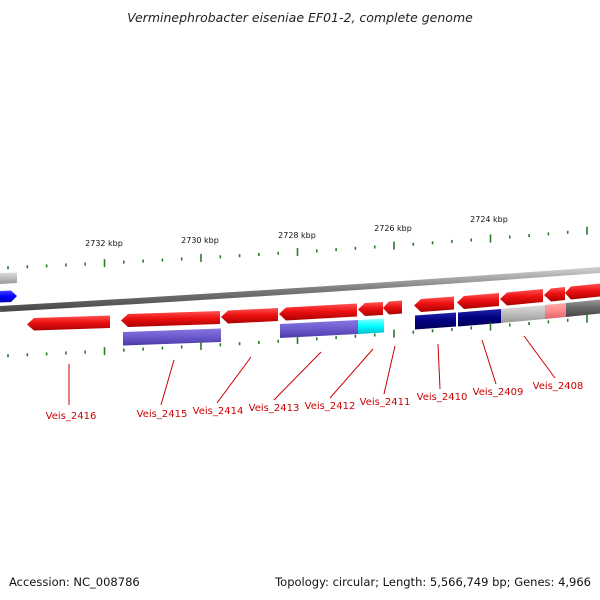 This screenshot has height=600, width=600. Describe the element at coordinates (104, 243) in the screenshot. I see `scale-label-2732: 2732 kbp` at that location.